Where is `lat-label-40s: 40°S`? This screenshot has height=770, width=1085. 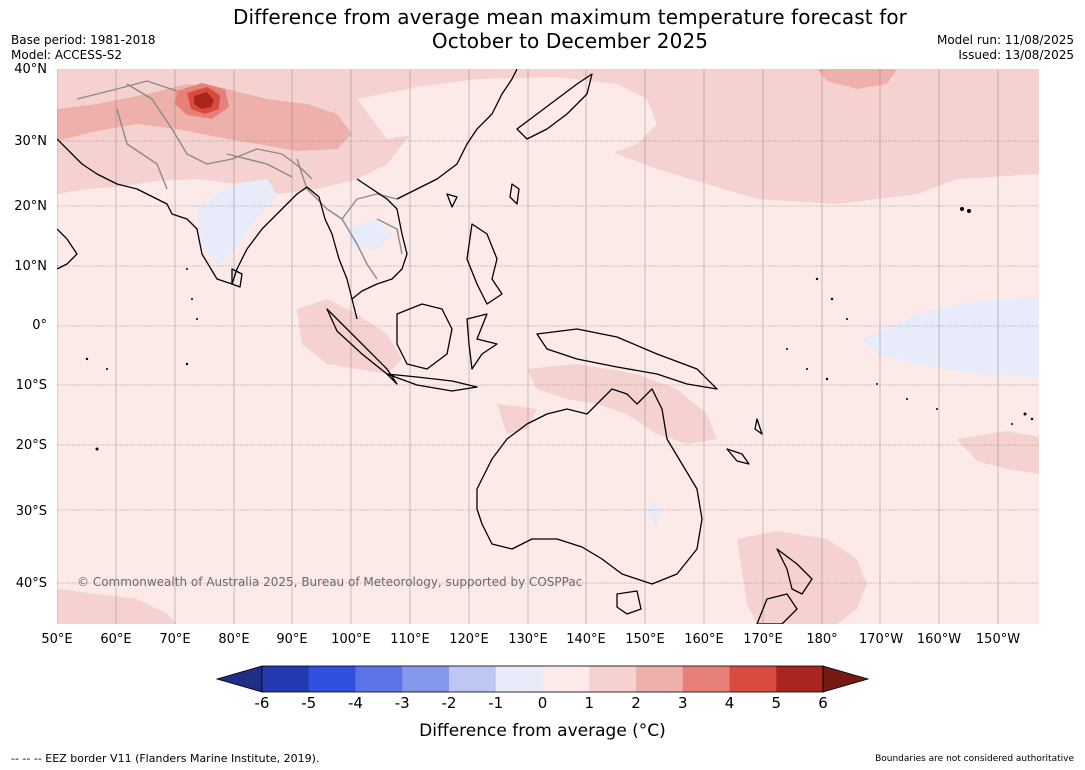 lat-label-40s: 40°S is located at coordinates (31, 583).